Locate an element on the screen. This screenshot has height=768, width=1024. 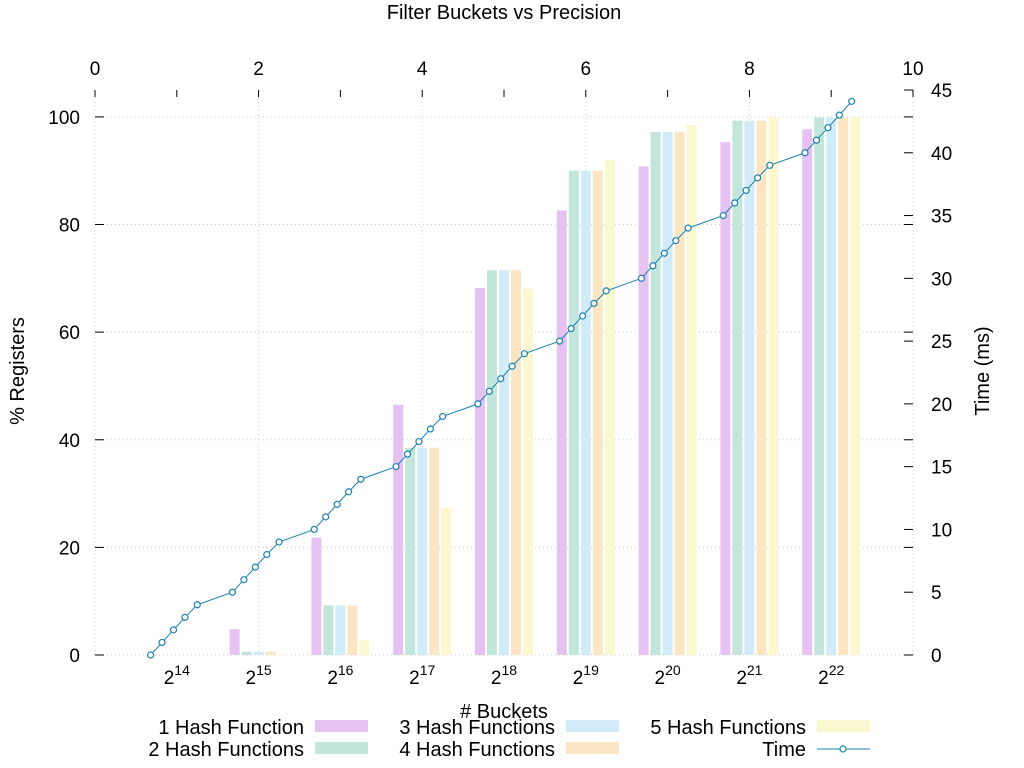
legend-marker is located at coordinates (843, 749).